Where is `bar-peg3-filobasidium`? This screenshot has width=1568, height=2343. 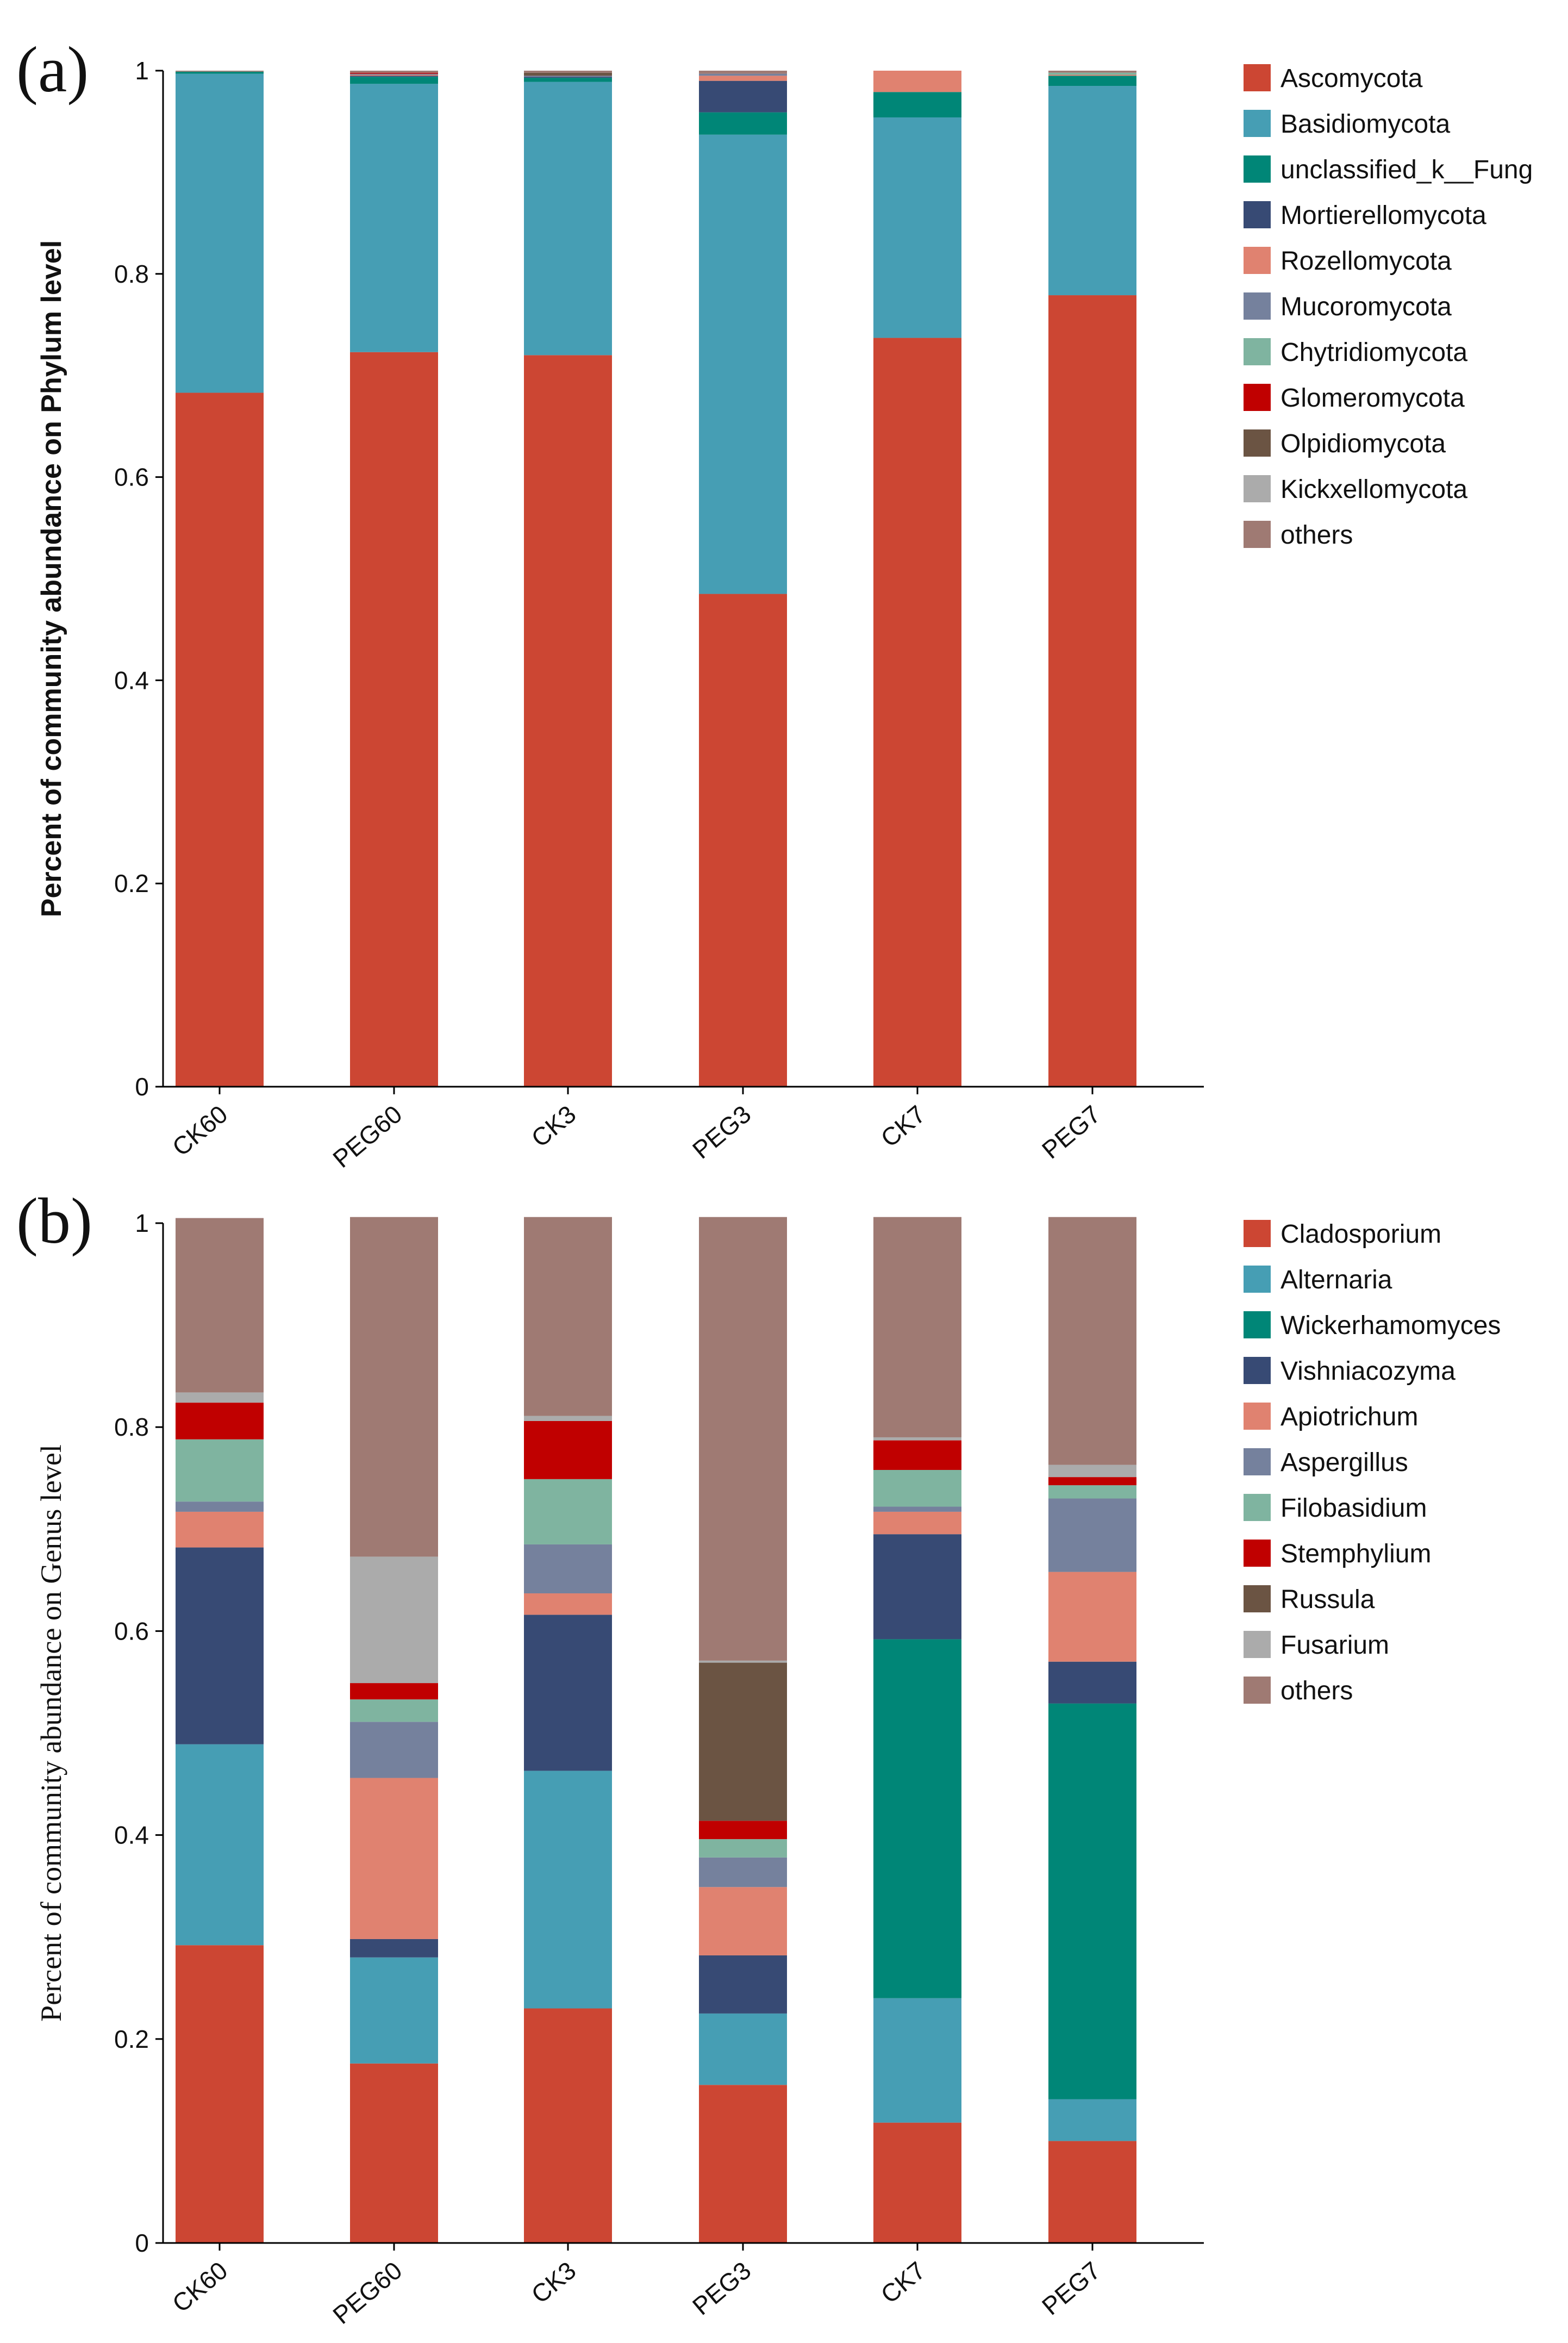 bar-peg3-filobasidium is located at coordinates (743, 1848).